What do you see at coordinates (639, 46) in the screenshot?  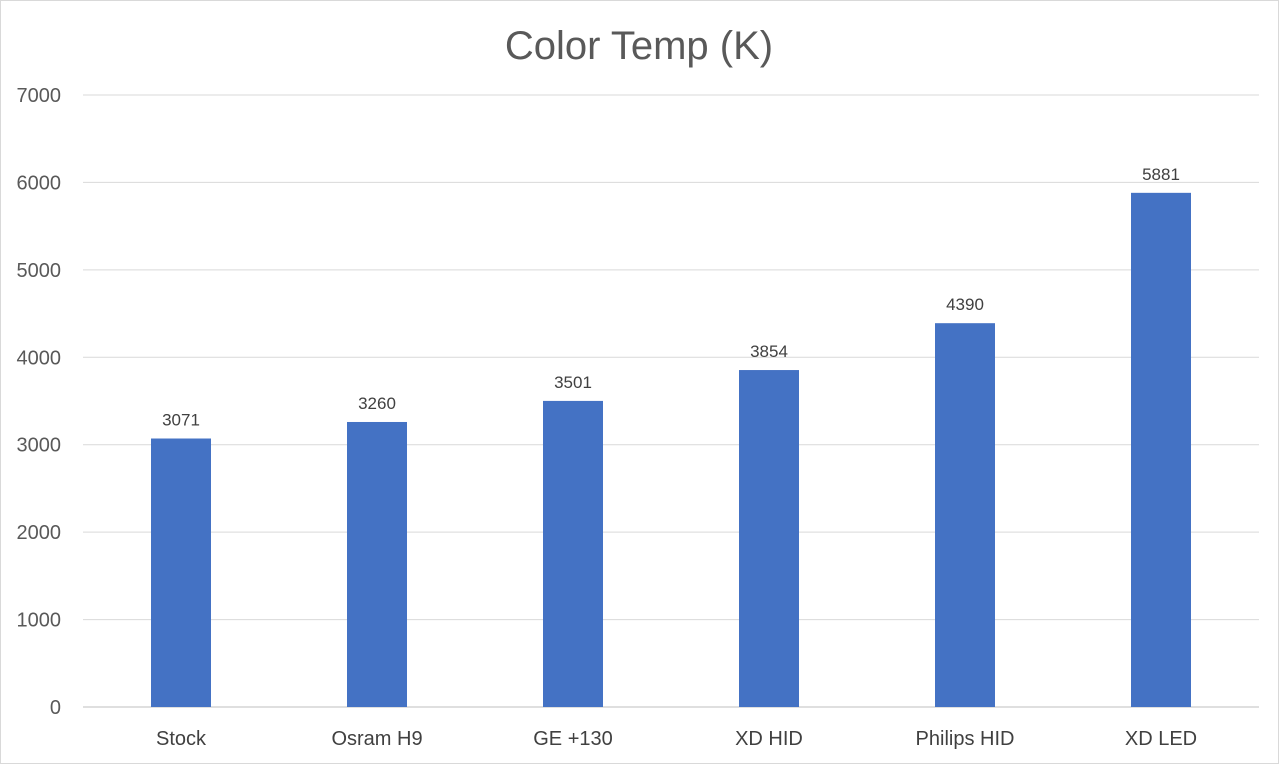 I see `chart-title: Color Temp (K)` at bounding box center [639, 46].